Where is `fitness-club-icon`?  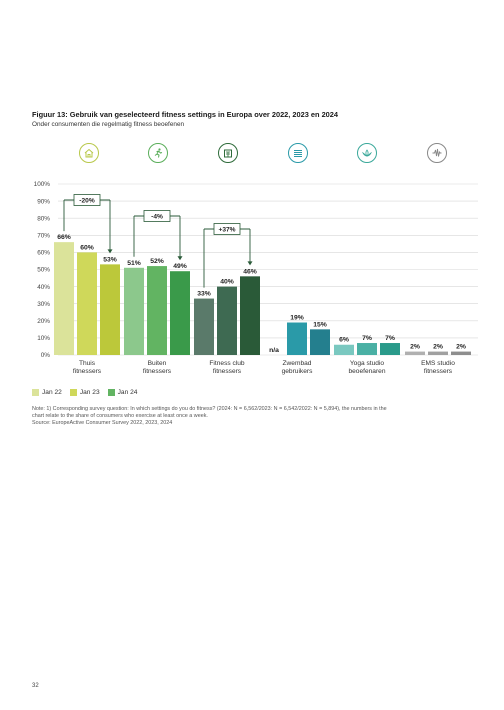 fitness-club-icon is located at coordinates (228, 153).